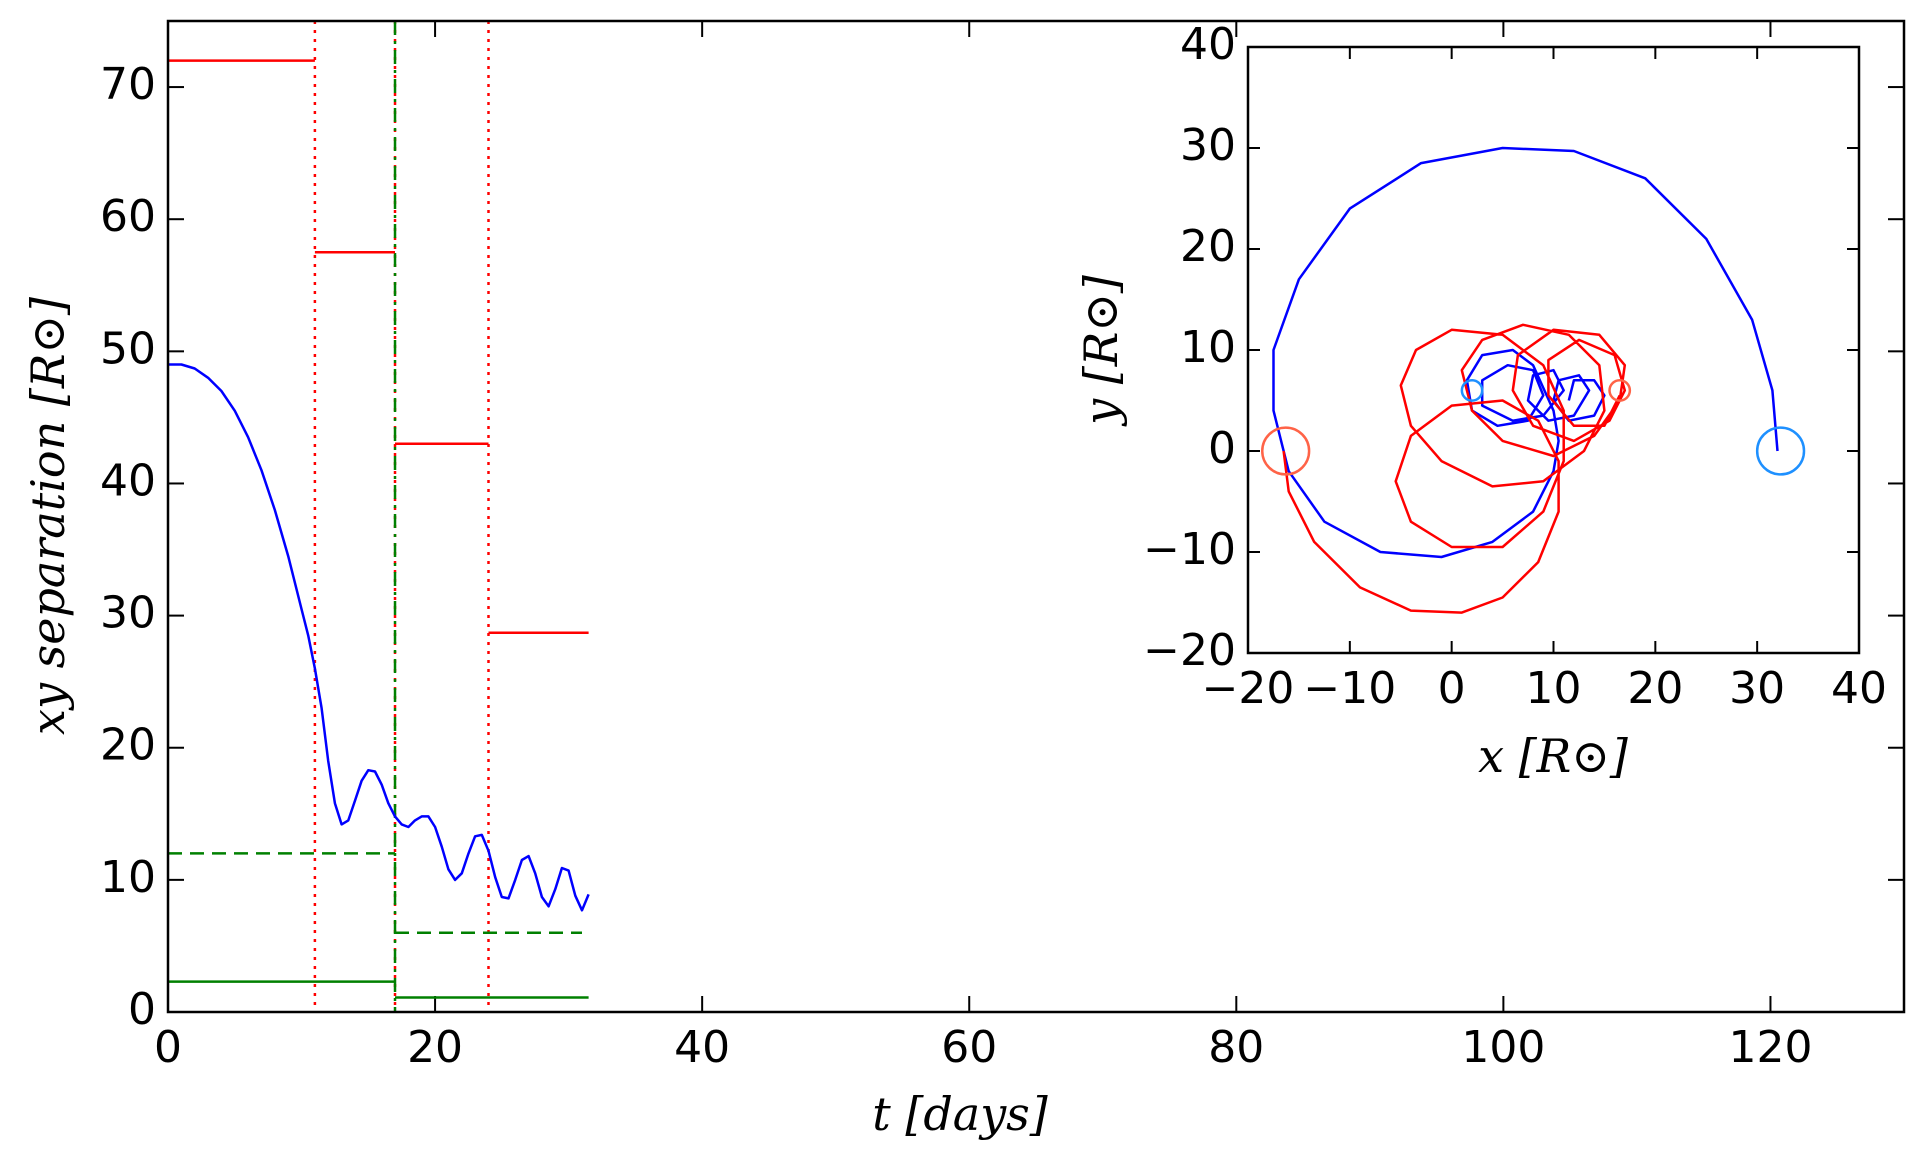 Image resolution: width=1924 pixels, height=1167 pixels. Describe the element at coordinates (1503, 1047) in the screenshot. I see `x-tick-label: 100` at that location.